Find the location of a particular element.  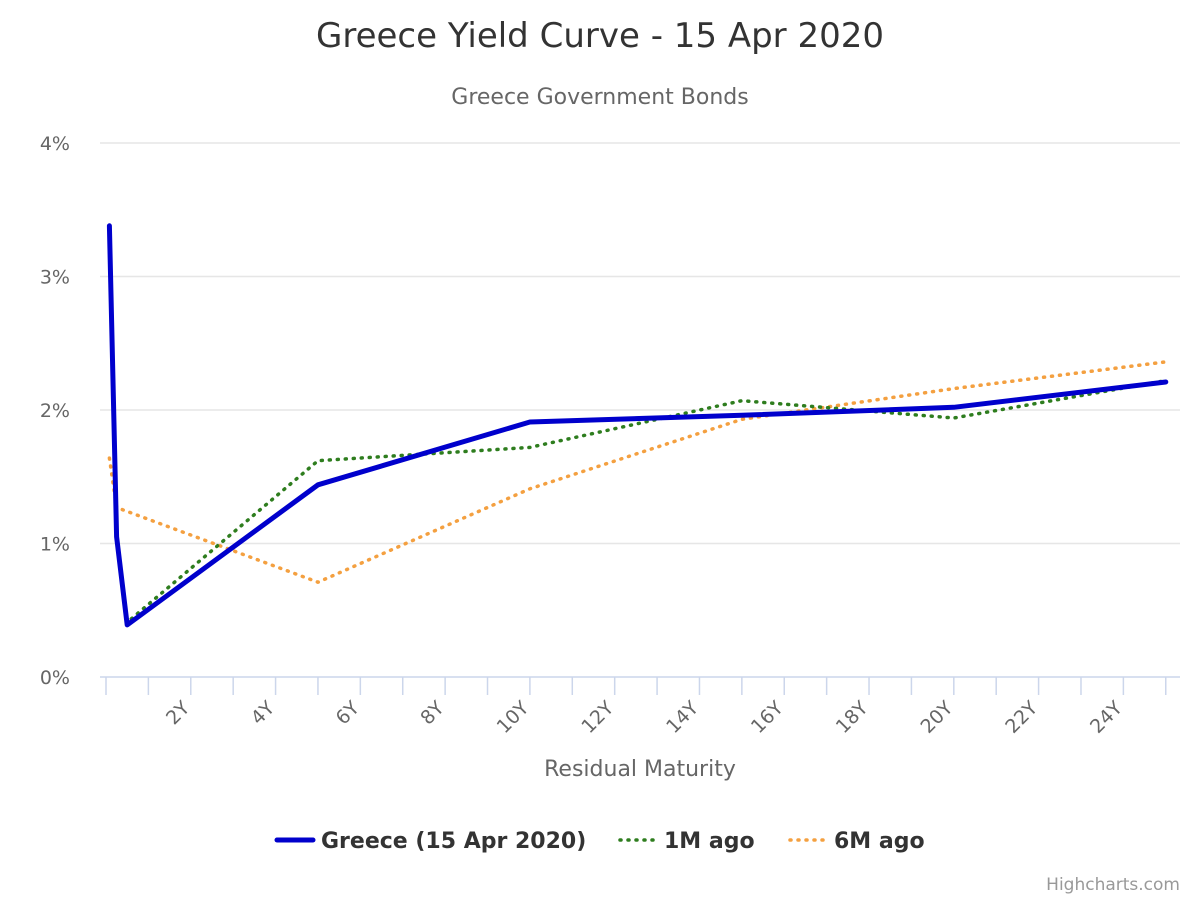

y-axis-labels: 0% 1% 2% 3% 4% is located at coordinates (55, 411).